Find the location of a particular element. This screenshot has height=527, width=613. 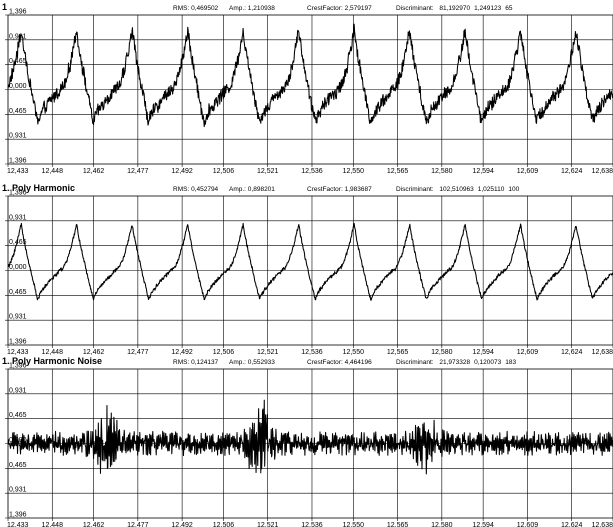

discriminant-value-1: 102,510963 is located at coordinates (456, 189).